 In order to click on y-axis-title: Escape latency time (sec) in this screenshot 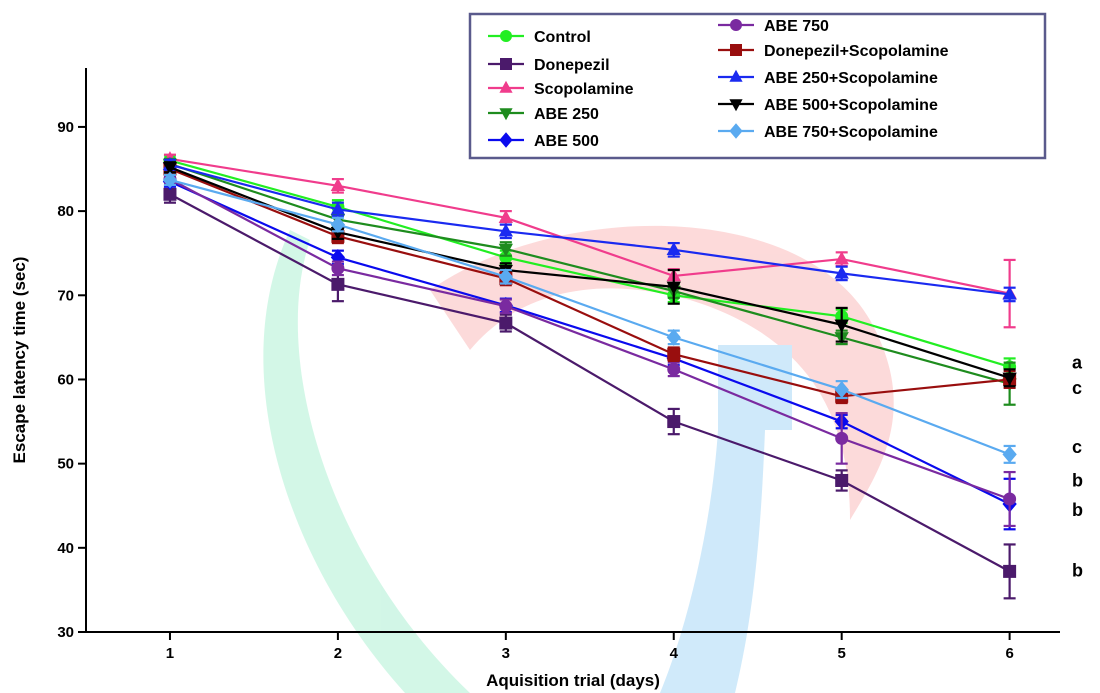, I will do `click(19, 360)`.